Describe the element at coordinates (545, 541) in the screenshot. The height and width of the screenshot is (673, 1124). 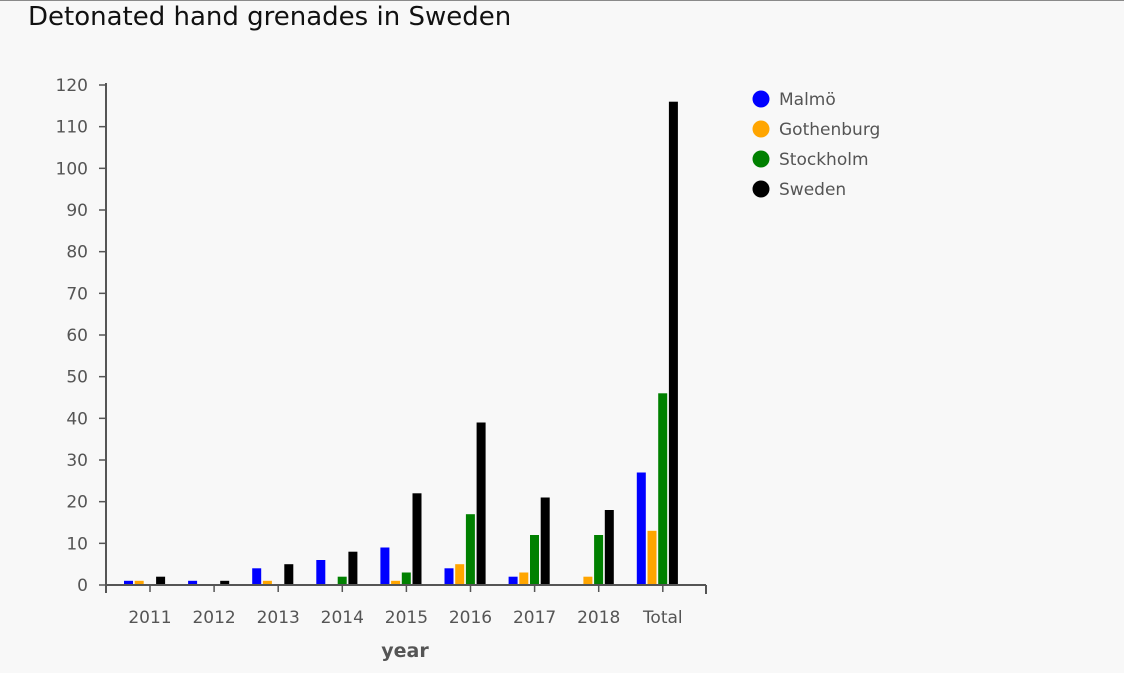
I see `bar-sweden-2017` at that location.